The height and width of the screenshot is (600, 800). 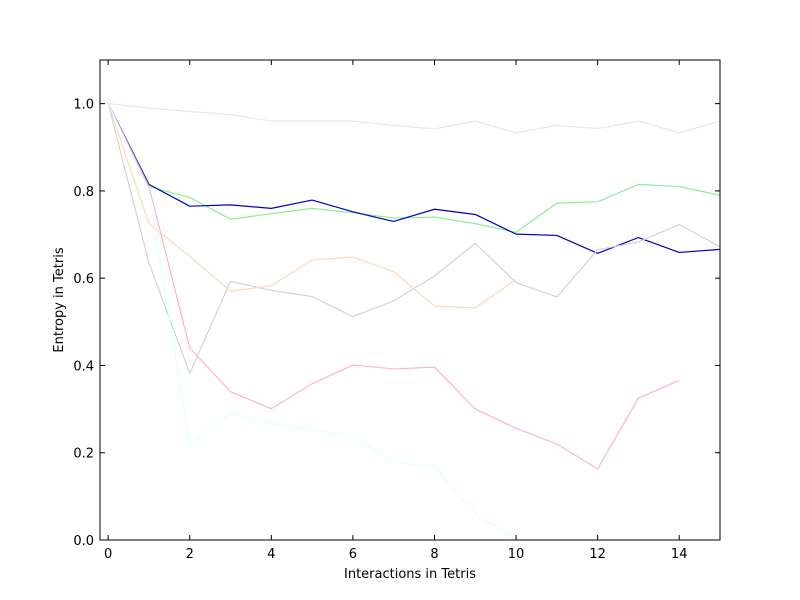 What do you see at coordinates (597, 554) in the screenshot?
I see `x-tick-label: 12` at bounding box center [597, 554].